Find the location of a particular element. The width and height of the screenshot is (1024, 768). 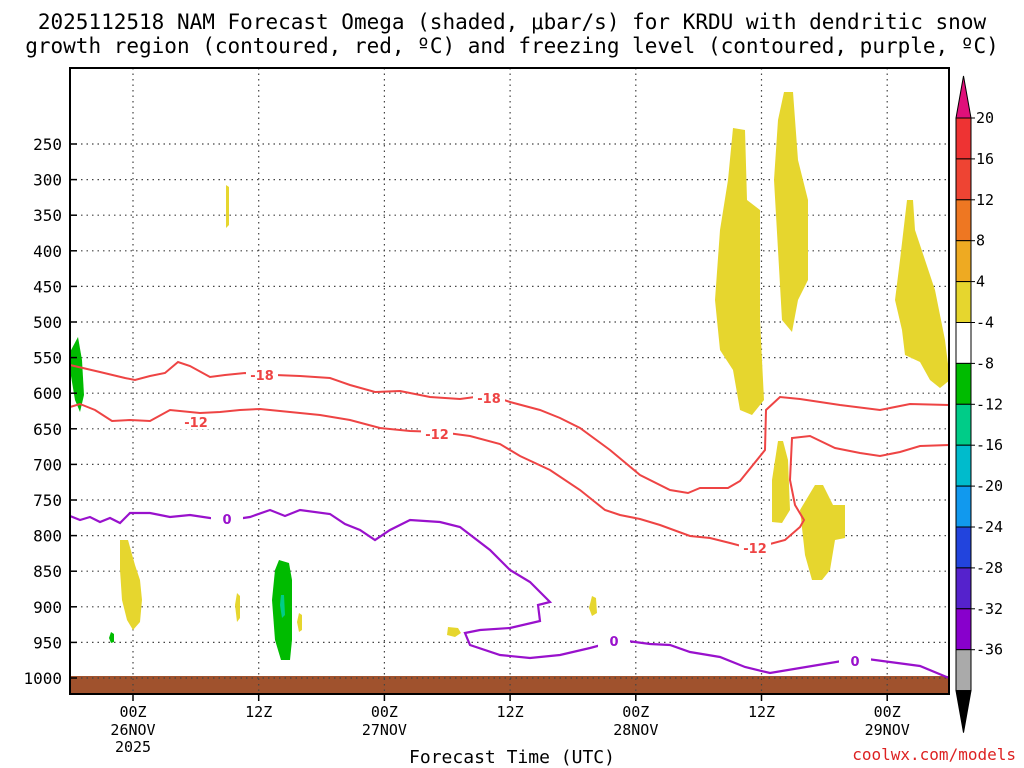

y-tick-label: 550 is located at coordinates (47, 358).